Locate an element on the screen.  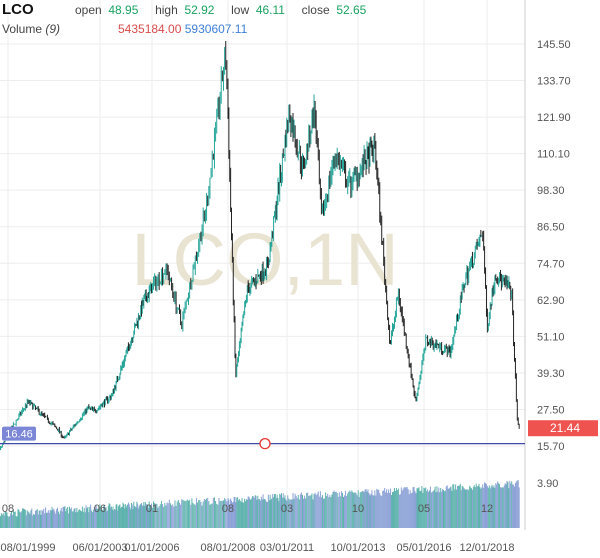
volume-values: 5435184.00 5930607.11 is located at coordinates (182, 29).